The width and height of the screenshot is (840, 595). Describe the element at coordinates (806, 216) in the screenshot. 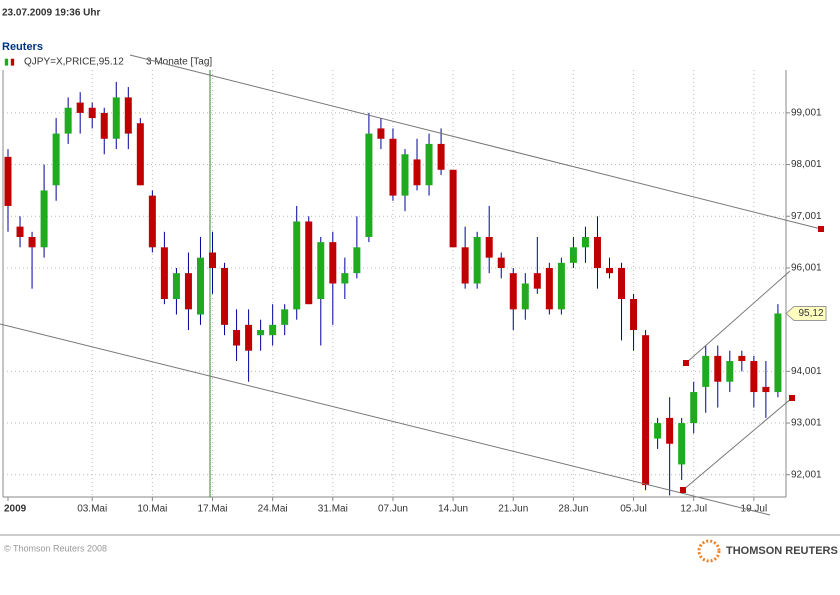

I see `y-tick-label: 97,001` at that location.